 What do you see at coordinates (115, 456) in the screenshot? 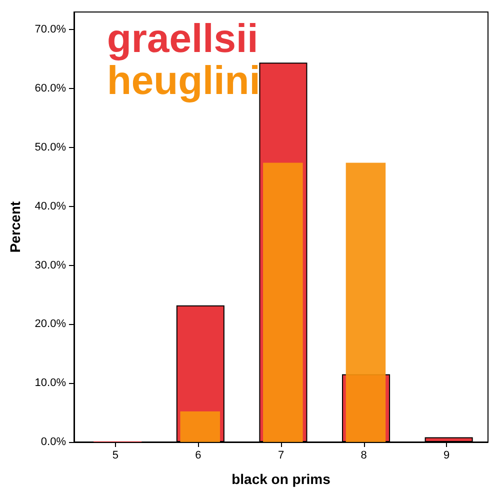
I see `x-tick-label: 5` at bounding box center [115, 456].